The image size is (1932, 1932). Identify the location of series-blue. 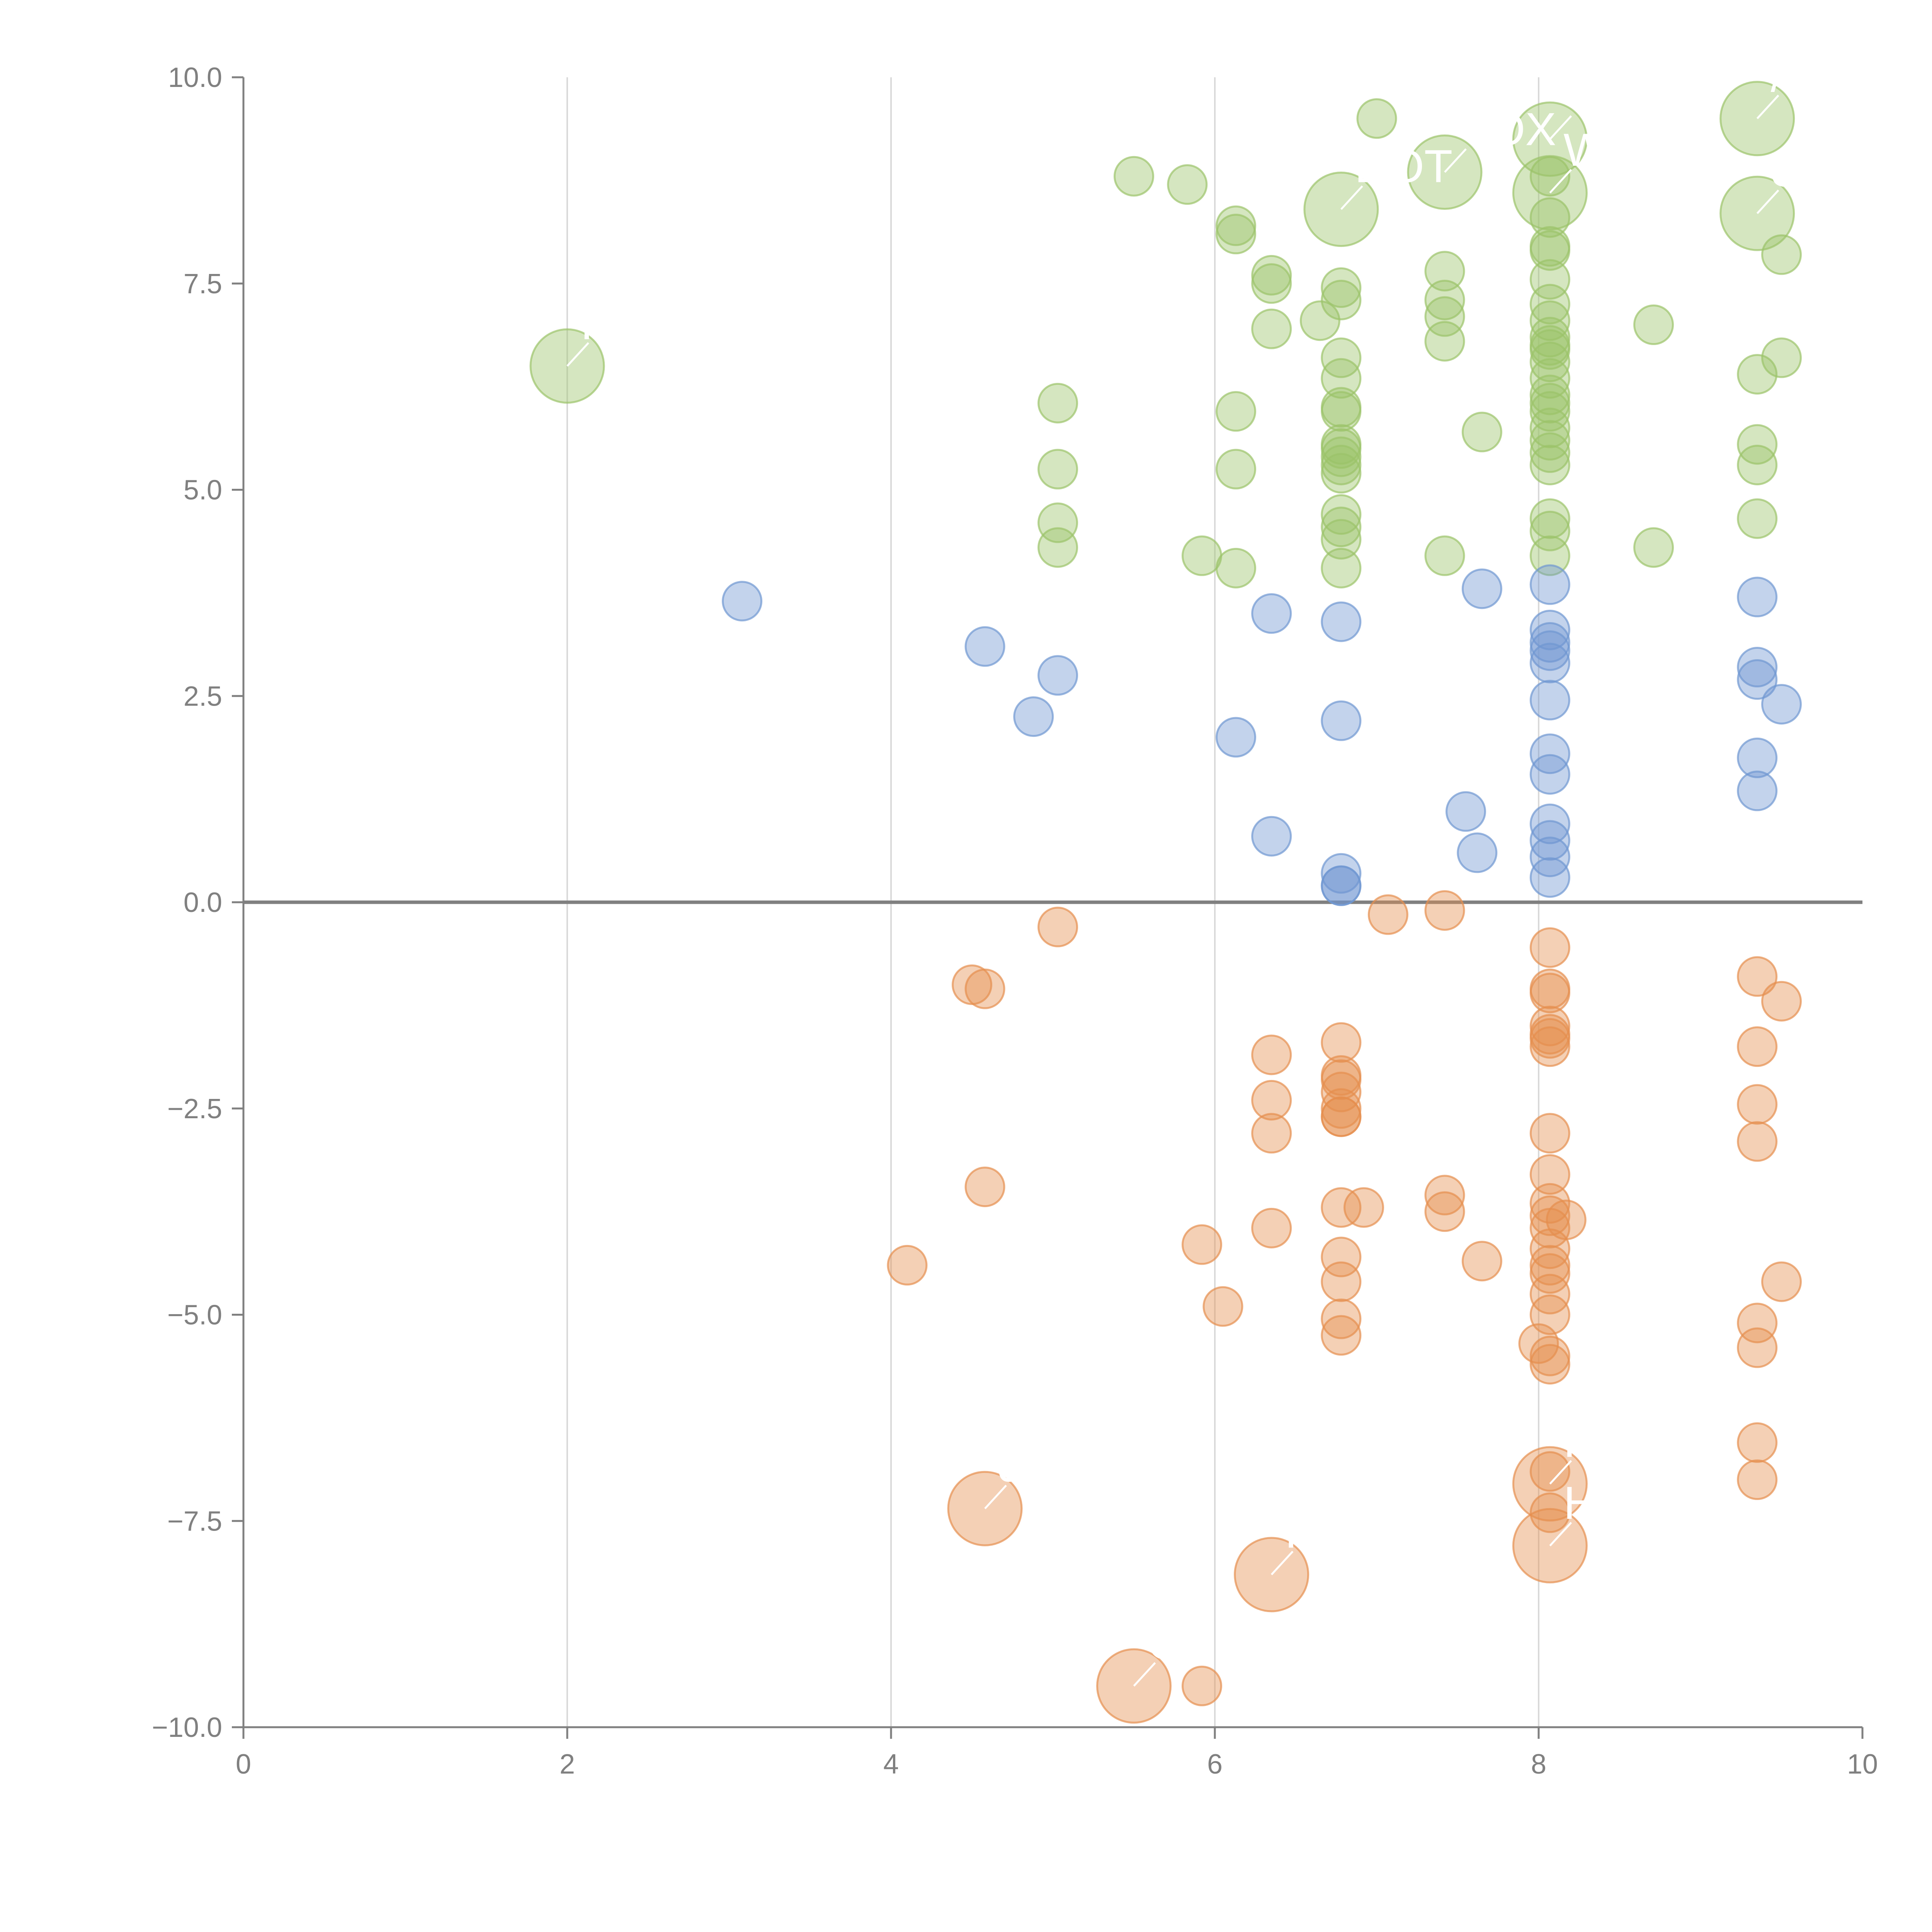
(1262, 735).